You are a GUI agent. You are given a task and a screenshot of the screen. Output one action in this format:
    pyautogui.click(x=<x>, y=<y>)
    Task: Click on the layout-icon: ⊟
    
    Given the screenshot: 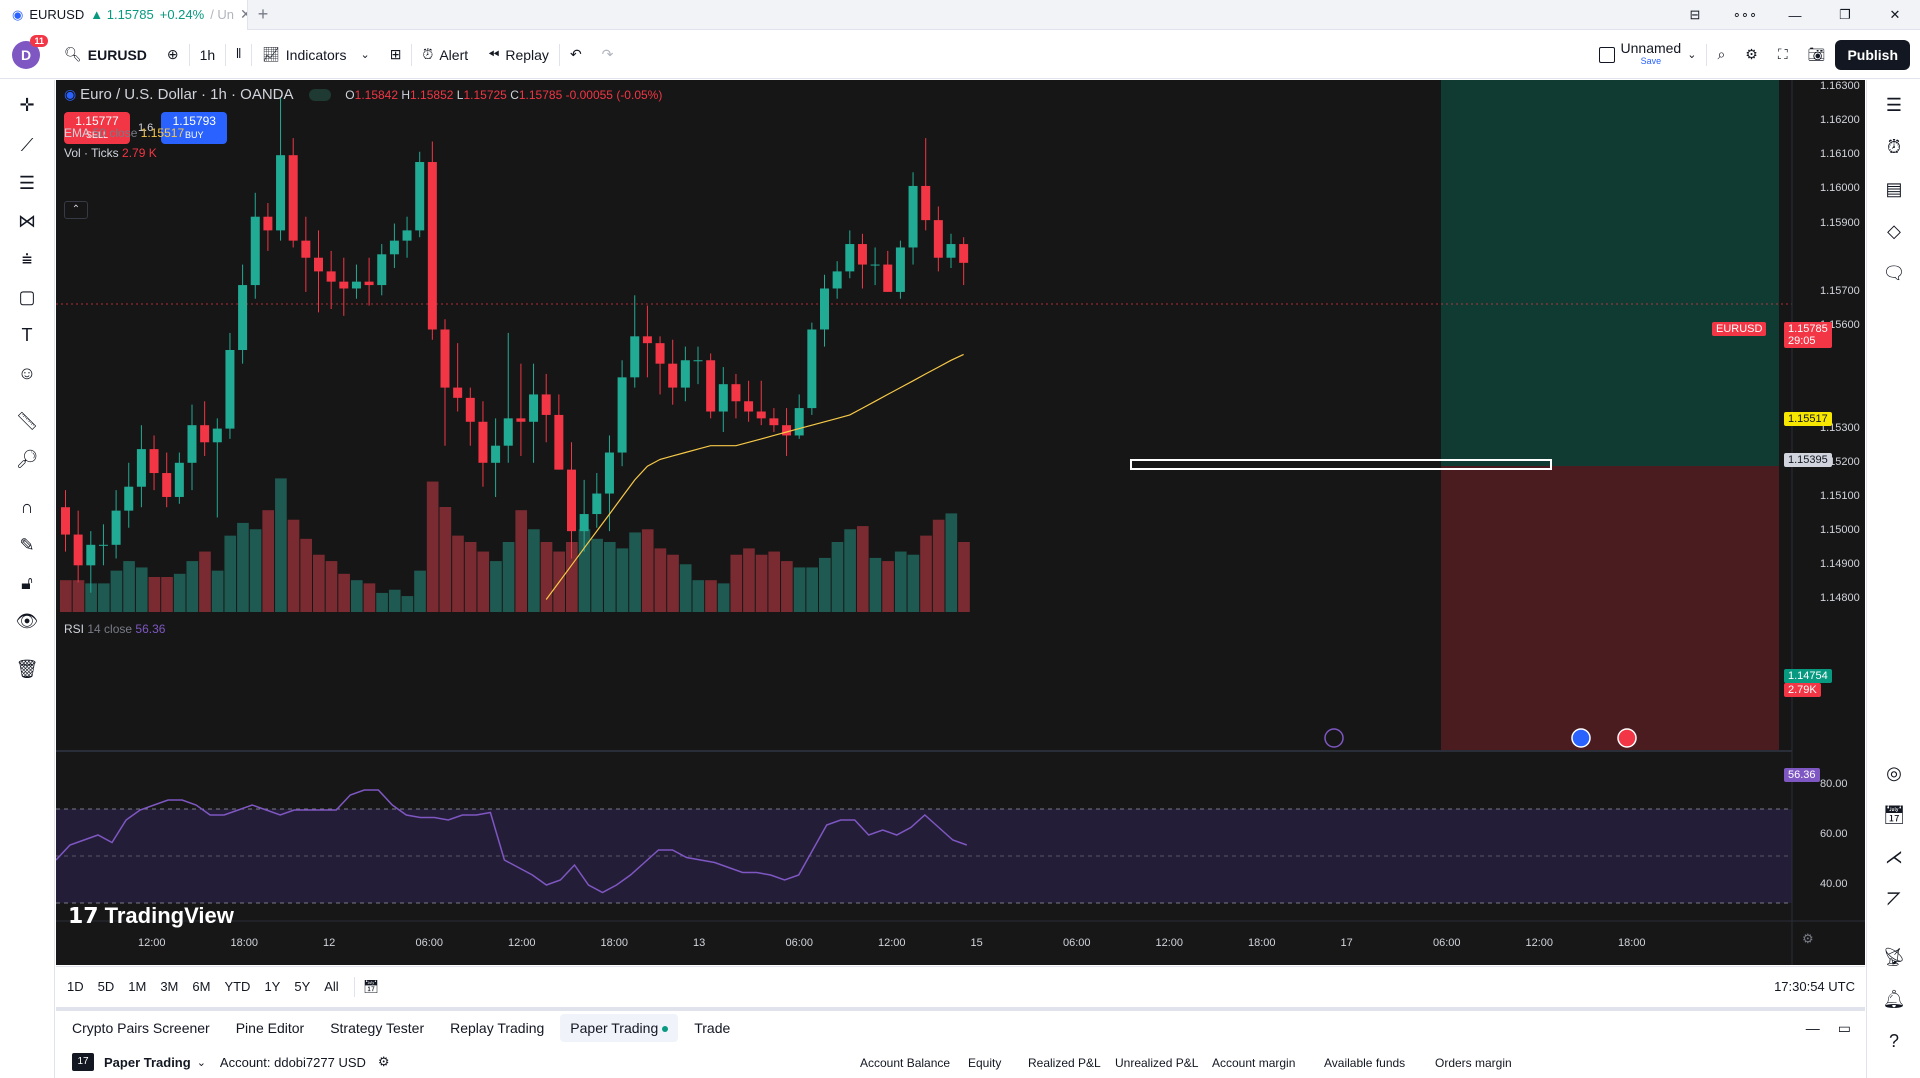 What is the action you would take?
    pyautogui.click(x=1695, y=14)
    